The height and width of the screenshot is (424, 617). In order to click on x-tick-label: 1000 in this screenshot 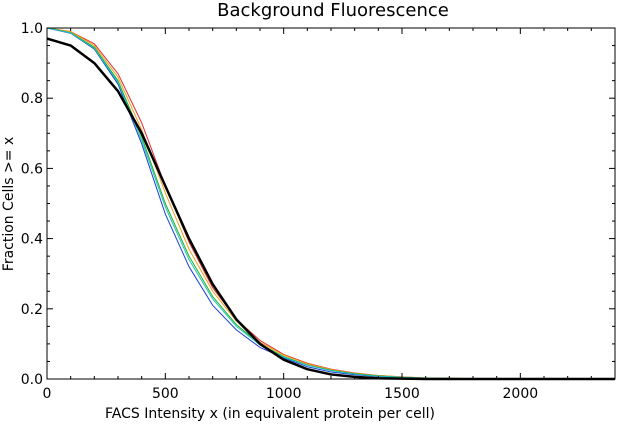, I will do `click(284, 394)`.